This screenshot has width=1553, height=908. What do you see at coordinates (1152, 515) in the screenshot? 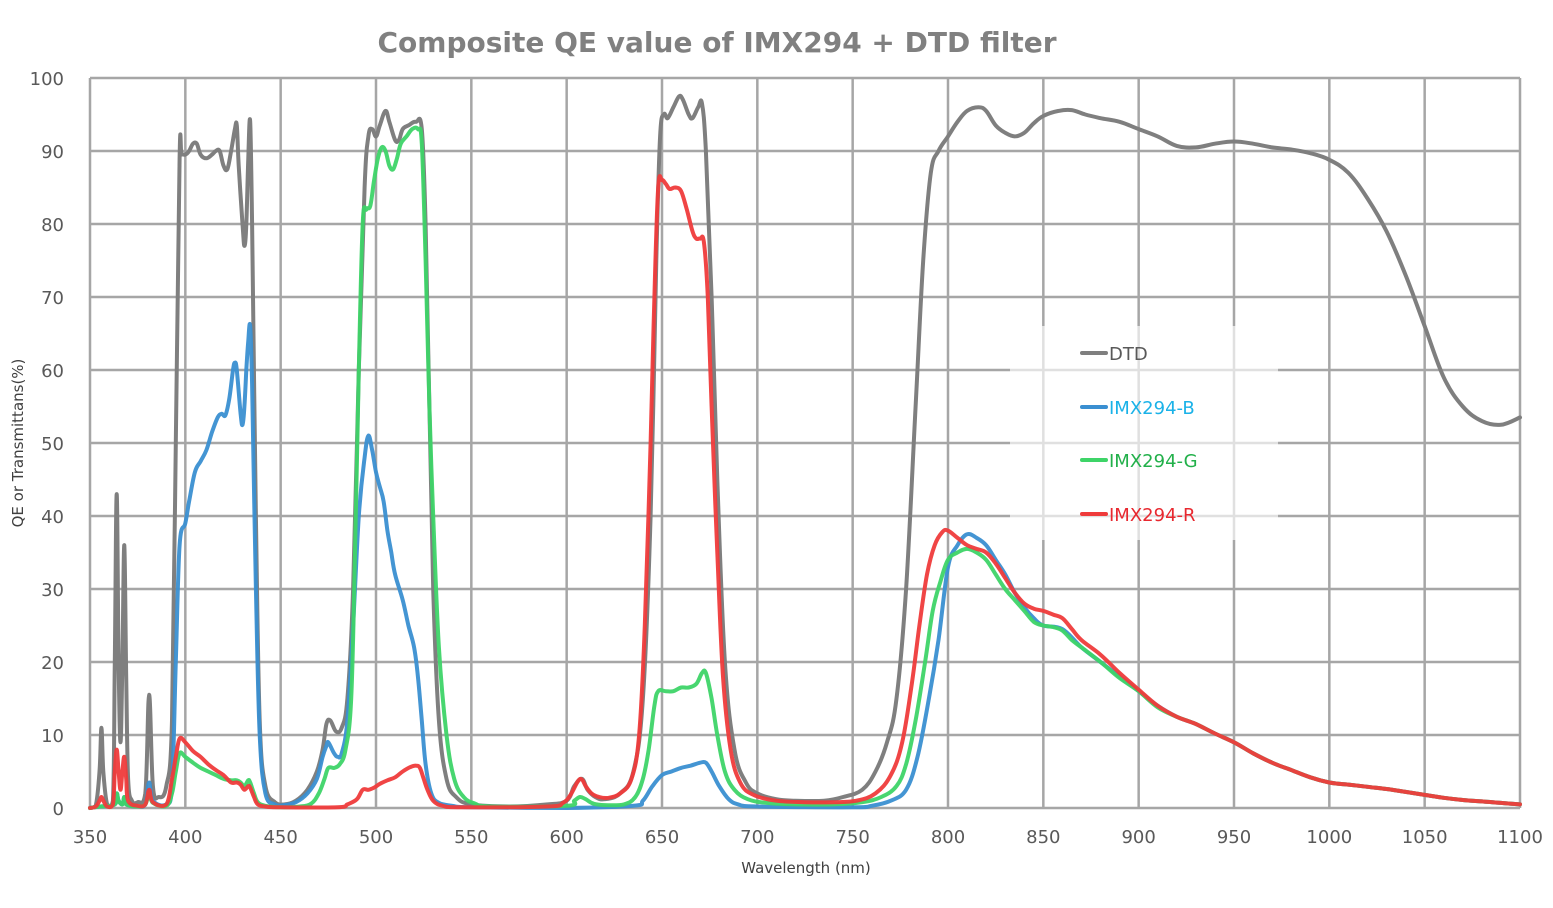
I see `legend-label: IMX294-R` at bounding box center [1152, 515].